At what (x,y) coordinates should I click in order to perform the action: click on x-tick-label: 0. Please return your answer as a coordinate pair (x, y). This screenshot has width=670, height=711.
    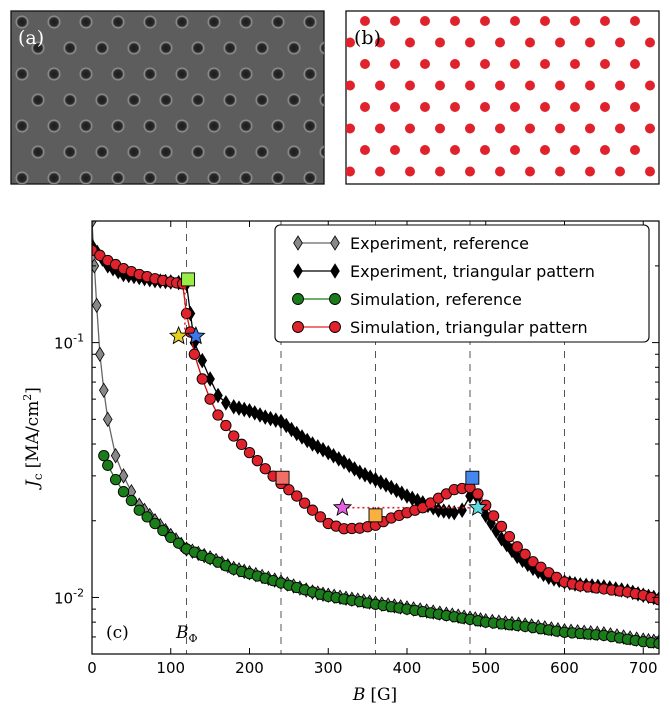
    Looking at the image, I should click on (92, 668).